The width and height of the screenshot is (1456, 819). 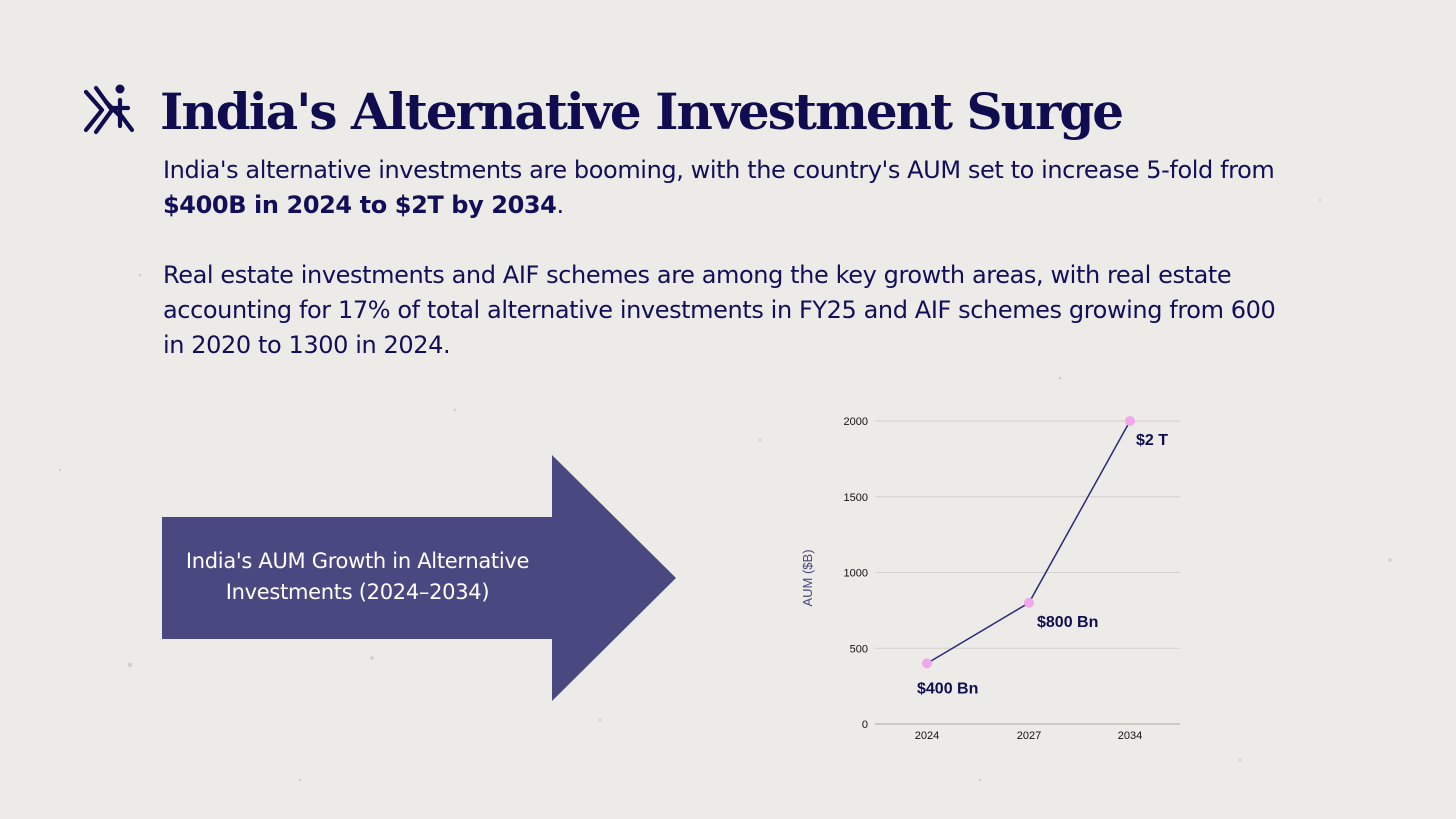 What do you see at coordinates (856, 498) in the screenshot?
I see `y-tick-label: 1500` at bounding box center [856, 498].